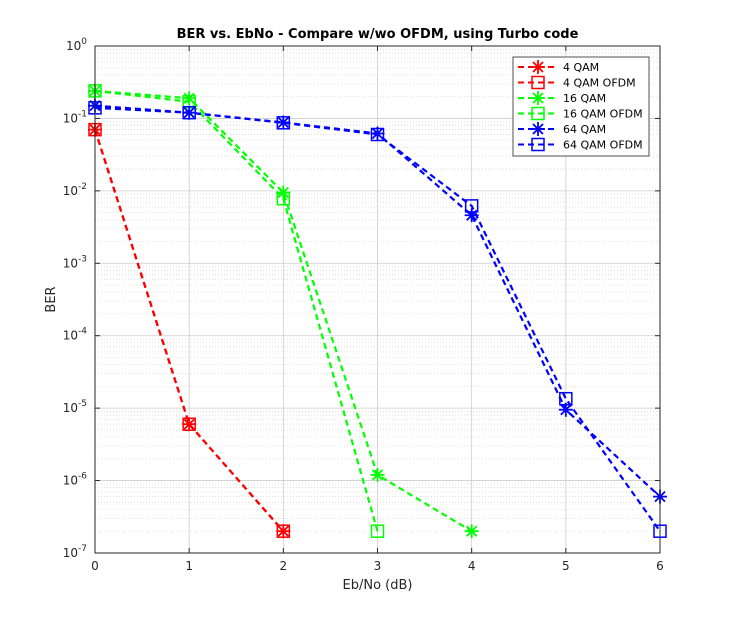  What do you see at coordinates (581, 67) in the screenshot?
I see `legend-label: 4 QAM` at bounding box center [581, 67].